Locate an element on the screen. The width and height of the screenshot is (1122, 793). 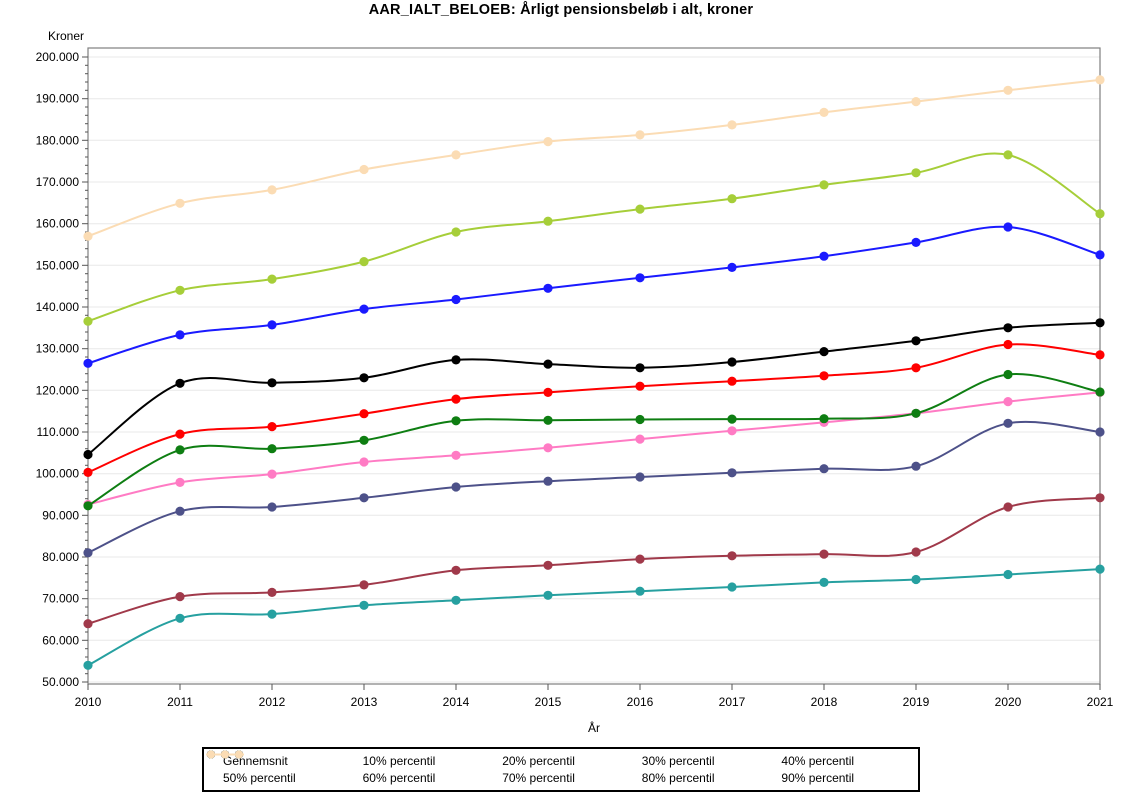
x-tick-label: 2012 is located at coordinates (272, 702).